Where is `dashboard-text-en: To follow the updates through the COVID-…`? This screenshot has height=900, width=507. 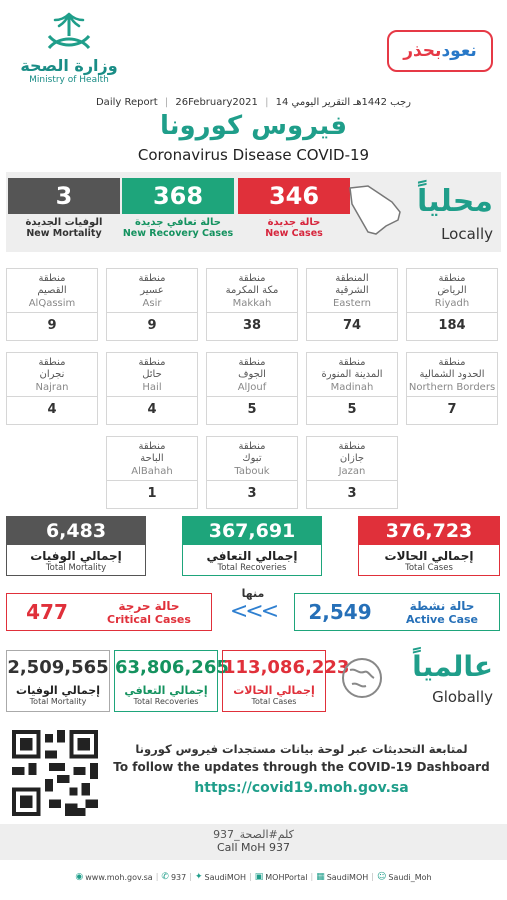 dashboard-text-en: To follow the updates through the COVID-… is located at coordinates (301, 767).